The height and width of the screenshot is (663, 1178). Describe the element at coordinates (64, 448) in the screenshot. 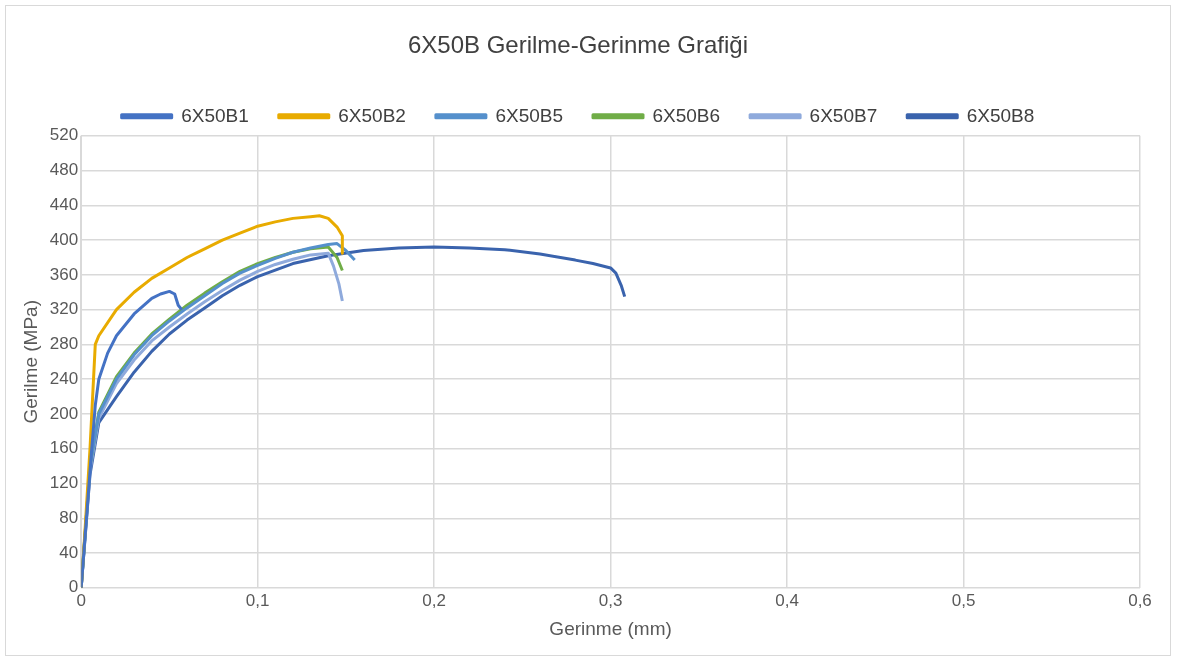

I see `y-tick-label: 160` at that location.